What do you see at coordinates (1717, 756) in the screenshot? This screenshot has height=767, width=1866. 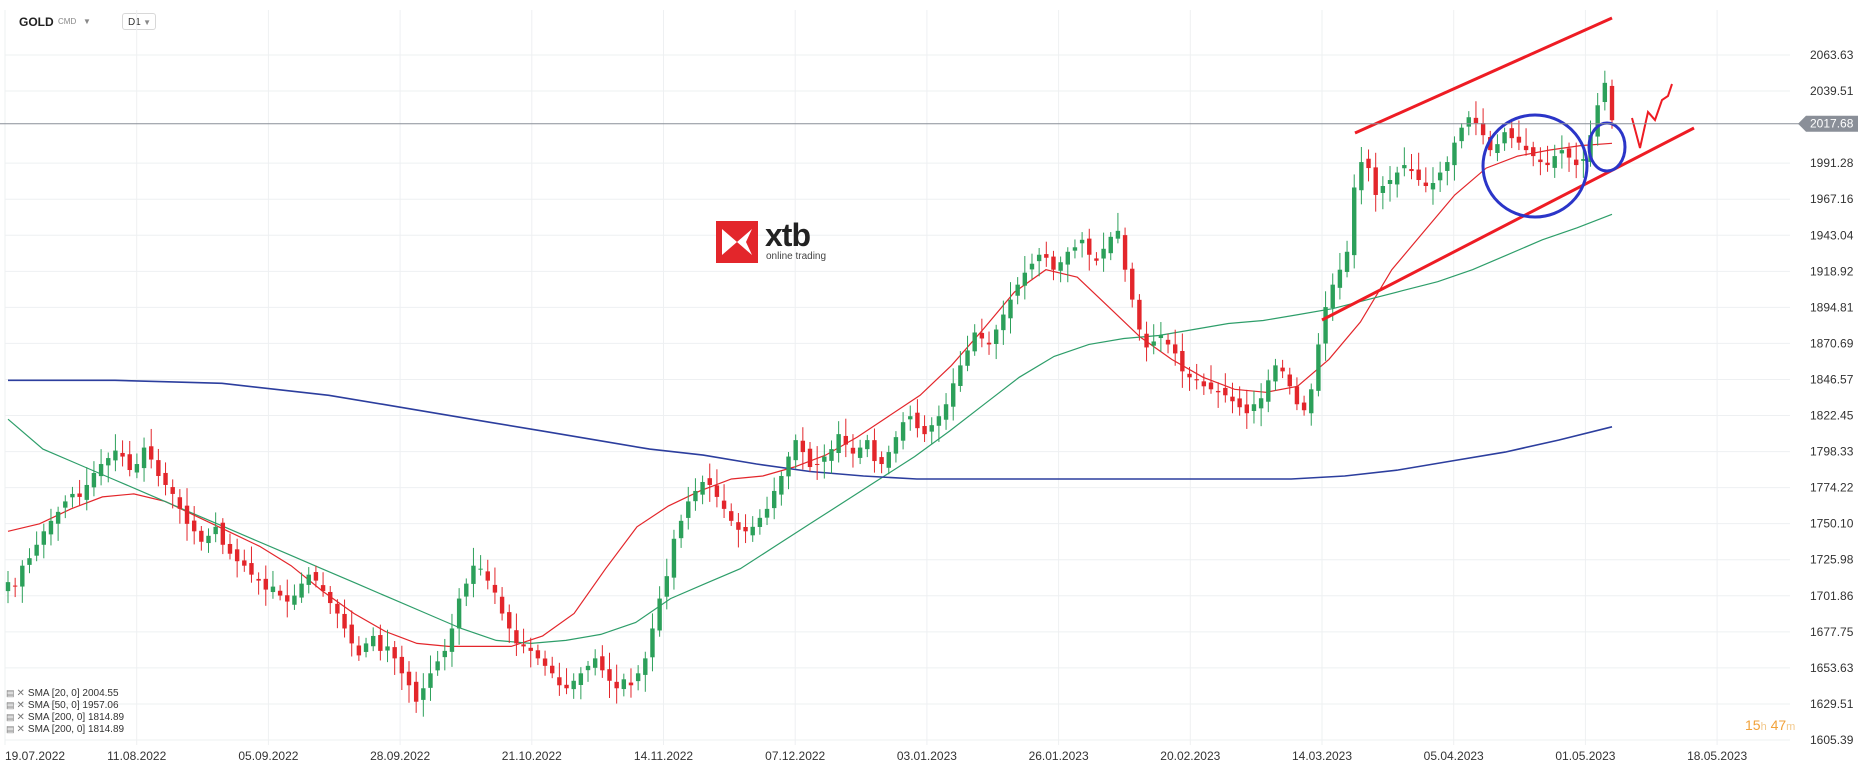 I see `date-tick-label: 18.05.2023` at bounding box center [1717, 756].